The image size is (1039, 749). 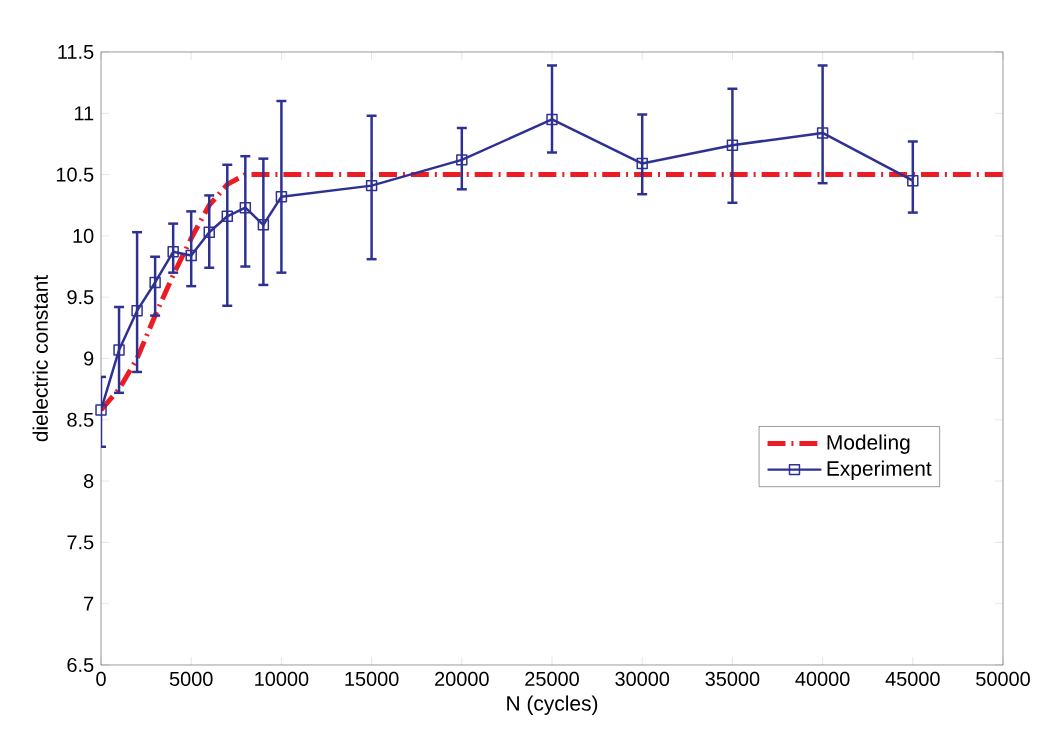 I want to click on y-tick-label: 9.5, so click(x=80, y=297).